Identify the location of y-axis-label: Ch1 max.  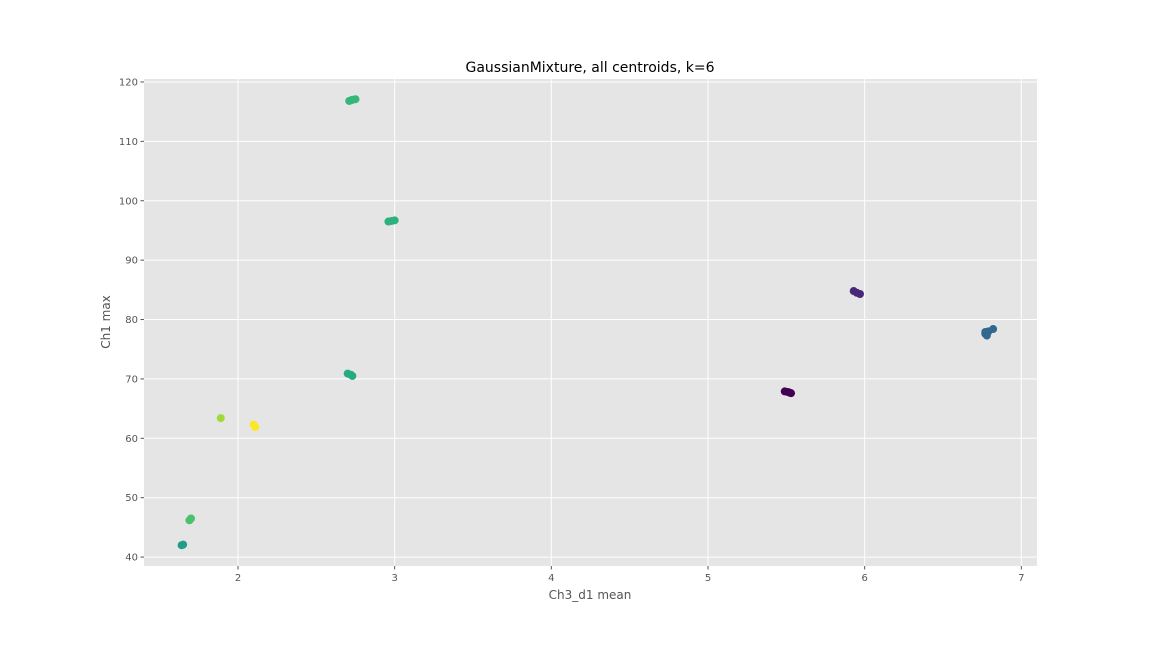
(106, 322).